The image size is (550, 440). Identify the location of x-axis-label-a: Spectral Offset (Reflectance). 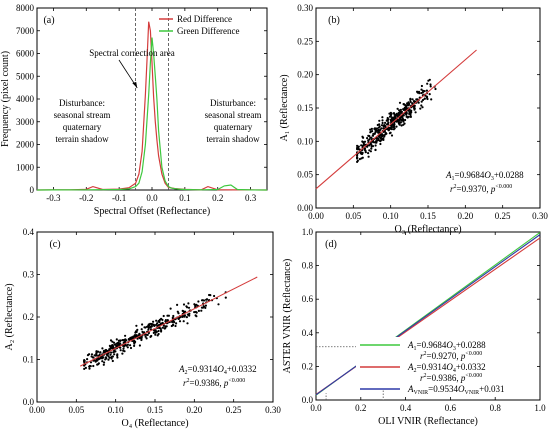
(152, 211).